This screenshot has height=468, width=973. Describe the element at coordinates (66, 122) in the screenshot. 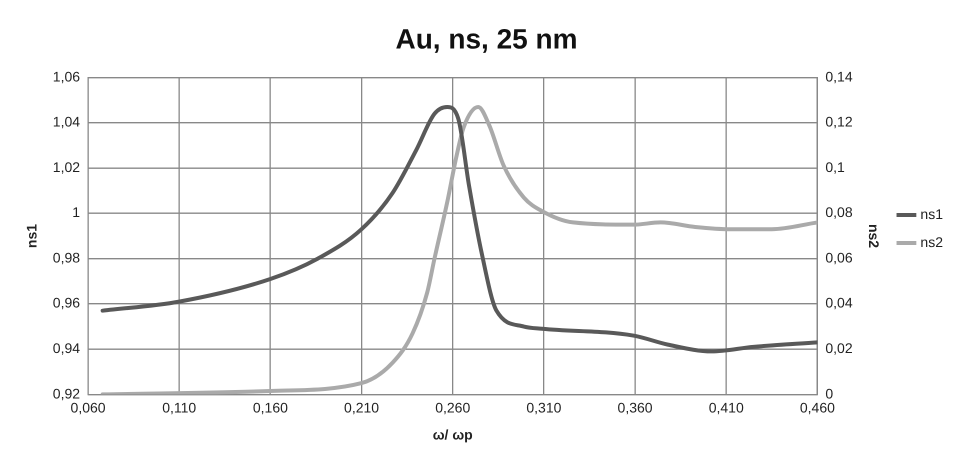

I see `y-tick-label: 1,04` at that location.